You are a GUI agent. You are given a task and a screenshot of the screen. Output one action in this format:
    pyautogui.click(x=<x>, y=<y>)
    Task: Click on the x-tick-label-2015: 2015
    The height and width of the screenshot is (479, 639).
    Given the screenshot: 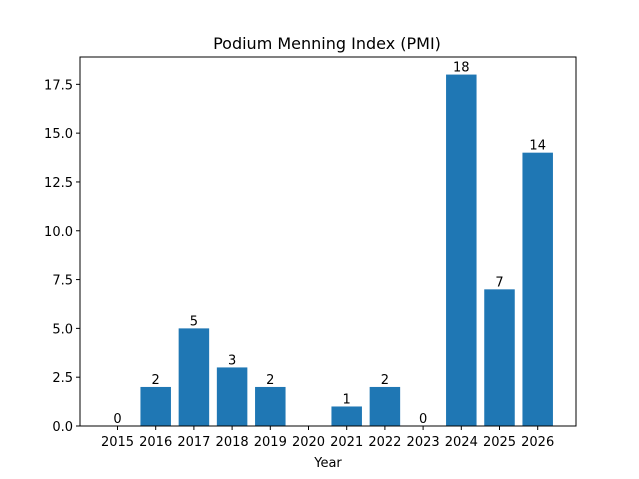 What is the action you would take?
    pyautogui.click(x=117, y=442)
    